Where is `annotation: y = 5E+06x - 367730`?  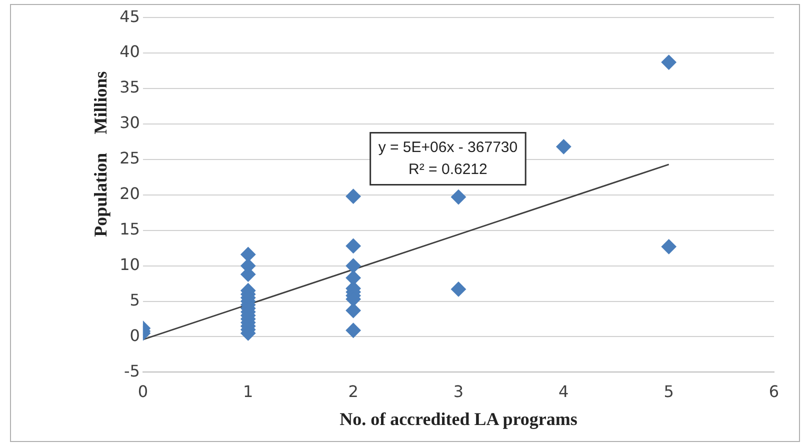 annotation: y = 5E+06x - 367730 is located at coordinates (448, 147).